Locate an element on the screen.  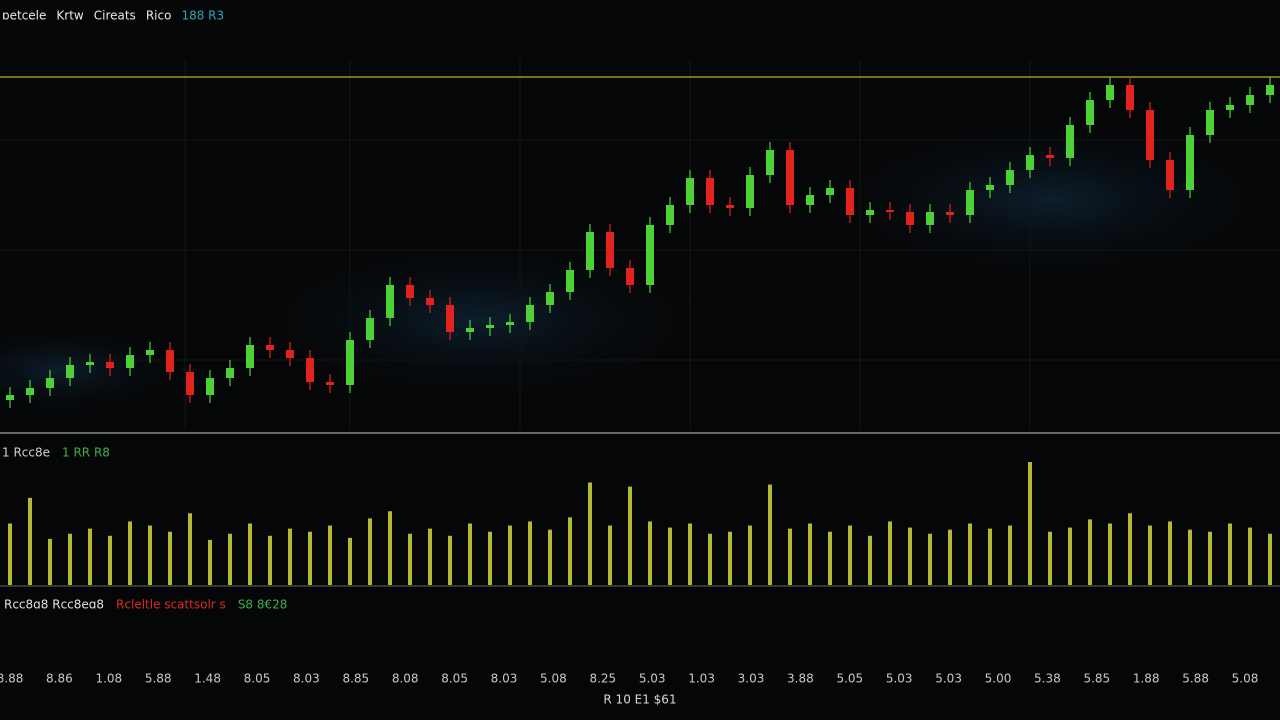
label: 1 Rcc8e is located at coordinates (26, 453).